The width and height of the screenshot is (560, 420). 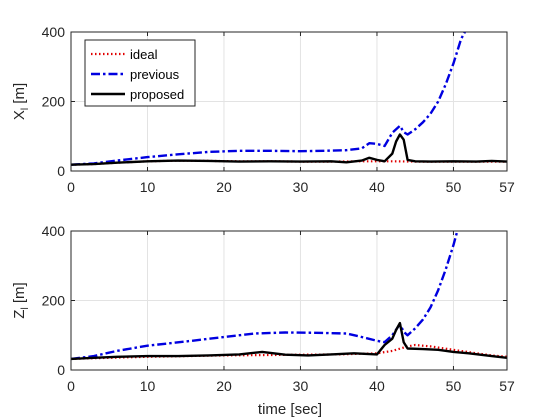 I want to click on legend: ideal previous proposed, so click(x=140, y=73).